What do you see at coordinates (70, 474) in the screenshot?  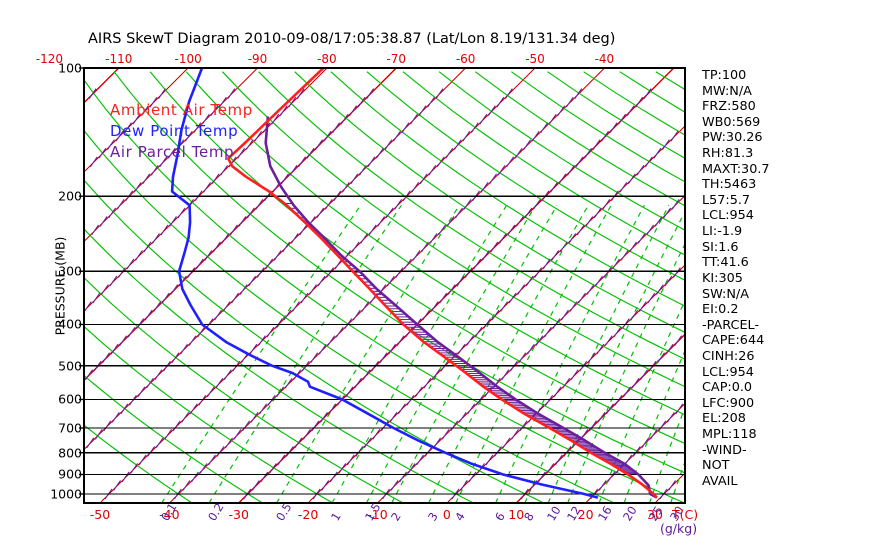 I see `pressure-tick: 900` at bounding box center [70, 474].